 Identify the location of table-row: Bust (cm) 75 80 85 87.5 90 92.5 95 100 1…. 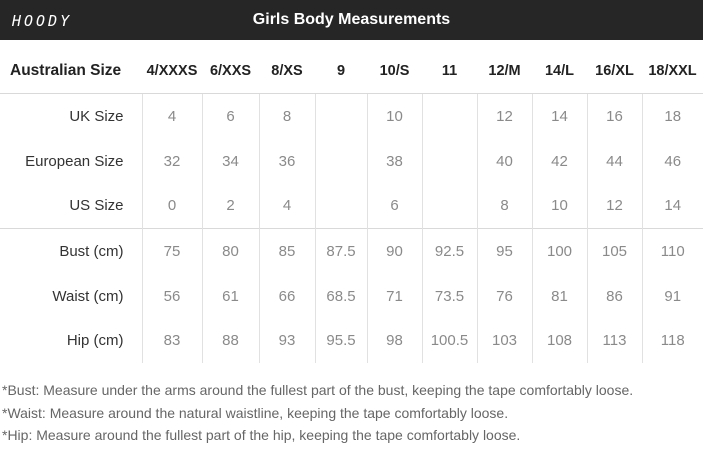
(351, 251).